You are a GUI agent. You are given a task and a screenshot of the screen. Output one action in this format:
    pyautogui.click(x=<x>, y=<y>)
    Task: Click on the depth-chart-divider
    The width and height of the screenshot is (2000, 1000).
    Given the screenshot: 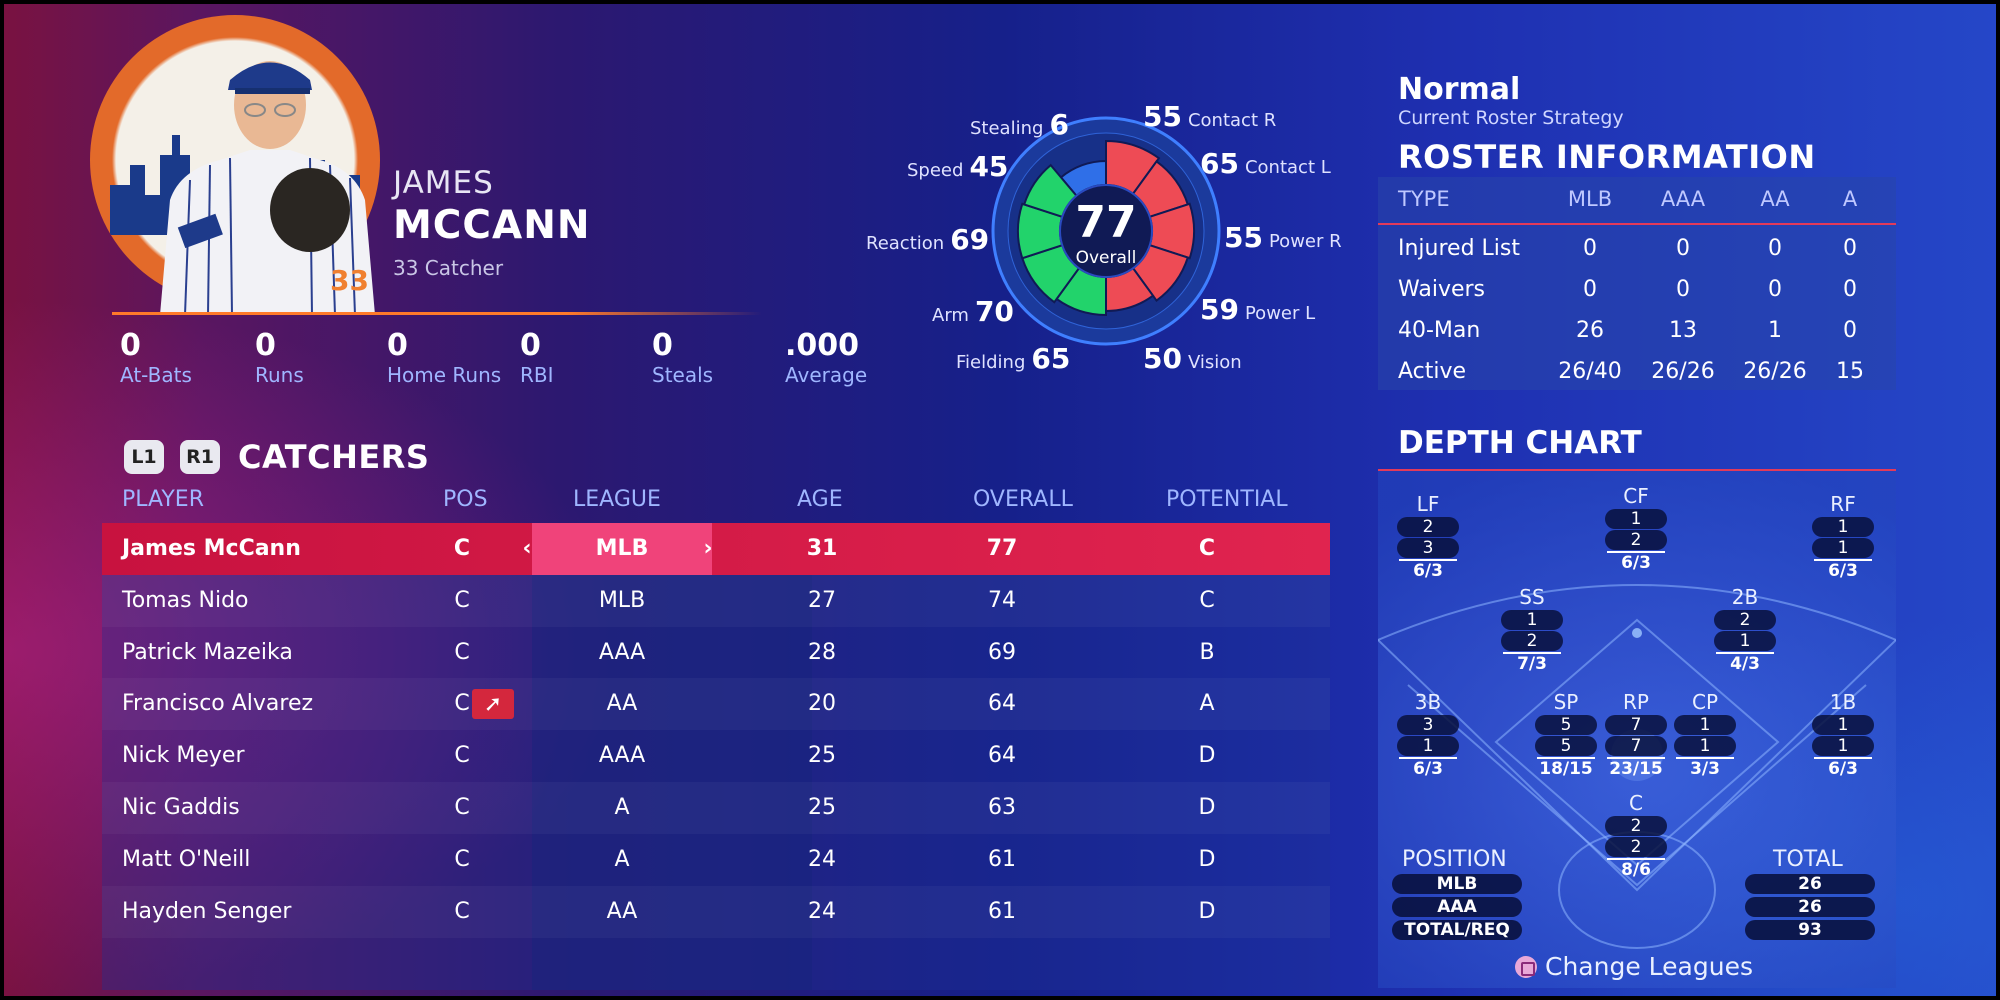 What is the action you would take?
    pyautogui.click(x=1637, y=470)
    